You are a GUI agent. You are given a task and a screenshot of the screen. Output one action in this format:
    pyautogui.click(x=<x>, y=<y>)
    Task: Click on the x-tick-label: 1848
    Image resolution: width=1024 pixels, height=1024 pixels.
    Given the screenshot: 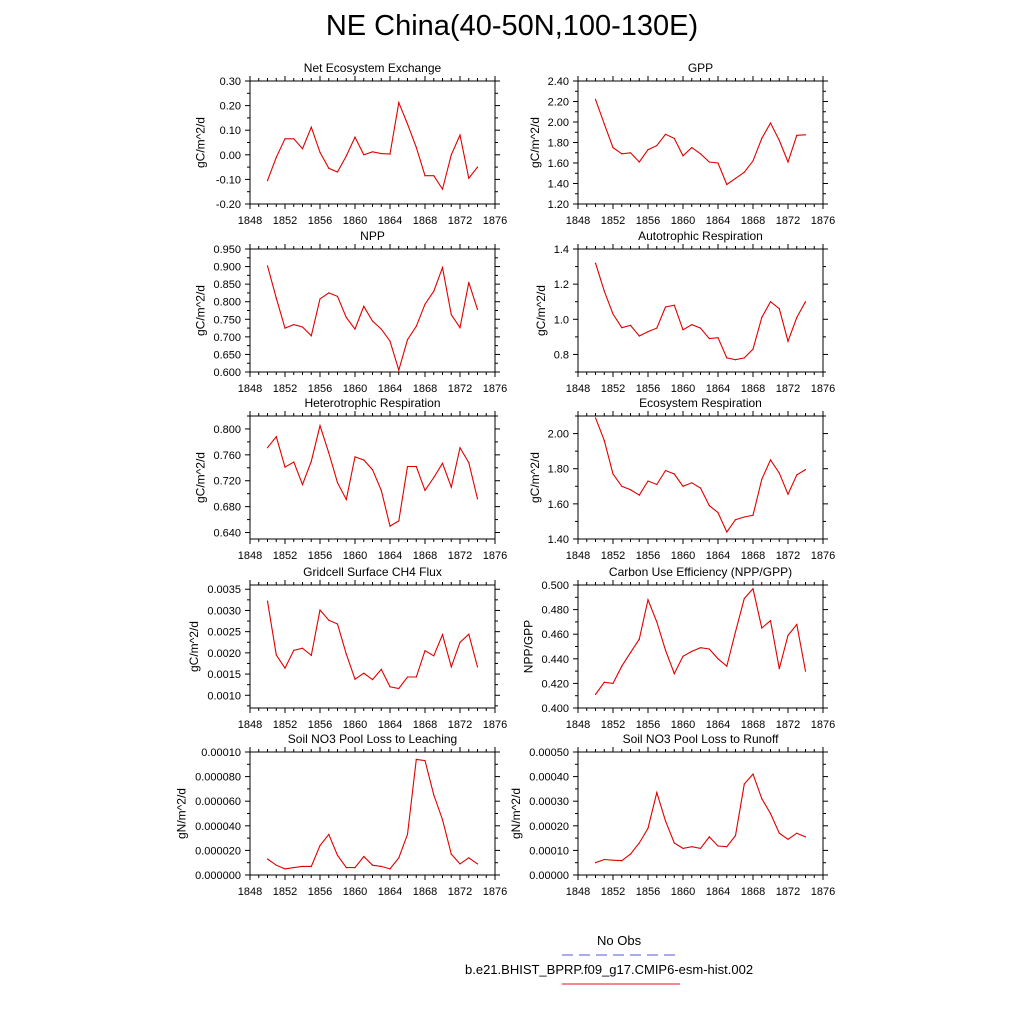 What is the action you would take?
    pyautogui.click(x=578, y=892)
    